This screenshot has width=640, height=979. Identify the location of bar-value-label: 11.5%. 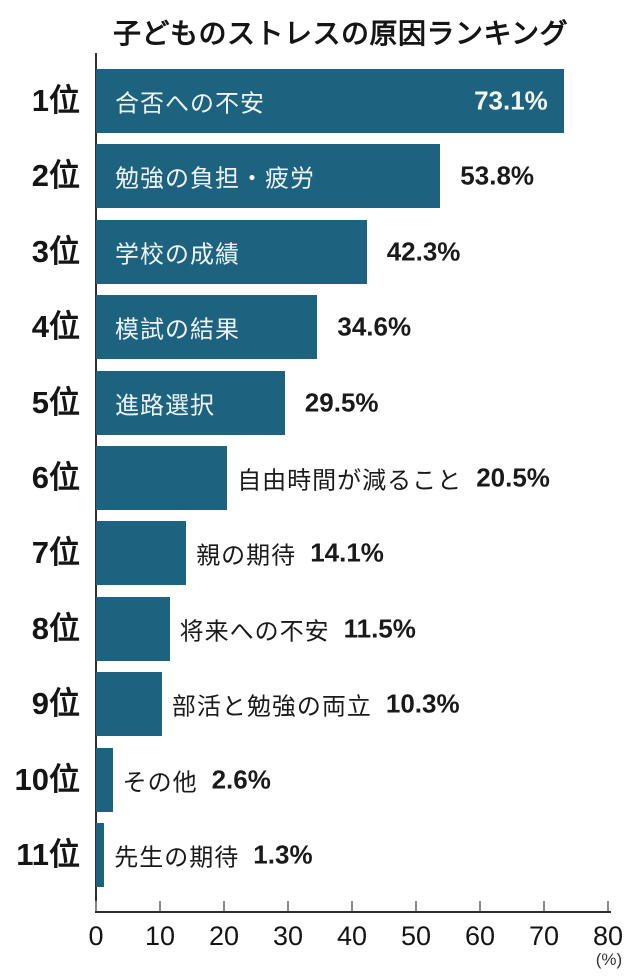
(379, 628).